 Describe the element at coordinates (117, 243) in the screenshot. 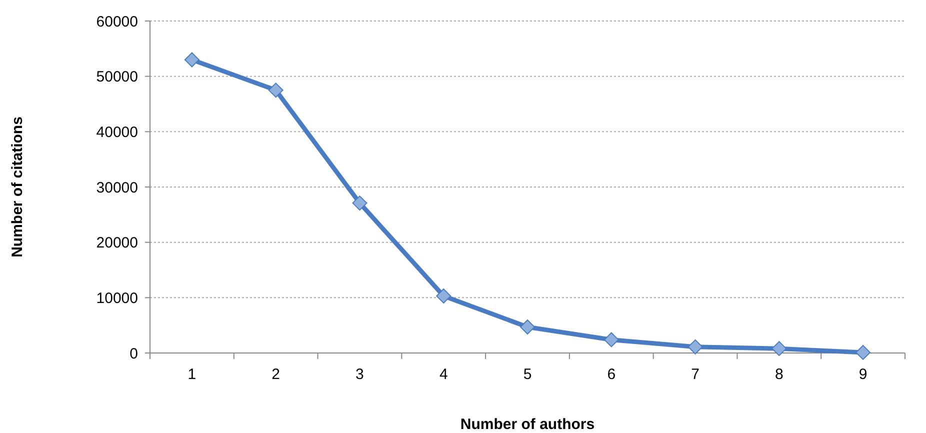

I see `y-tick-label: 20000` at that location.